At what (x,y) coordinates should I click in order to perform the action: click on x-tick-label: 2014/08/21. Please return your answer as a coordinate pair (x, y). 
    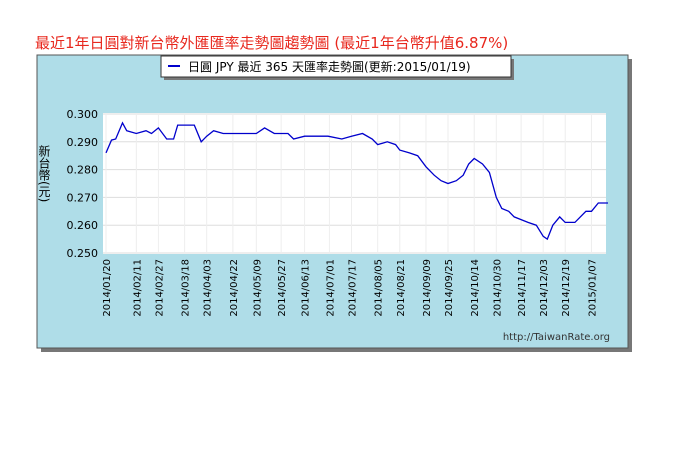
    Looking at the image, I should click on (401, 288).